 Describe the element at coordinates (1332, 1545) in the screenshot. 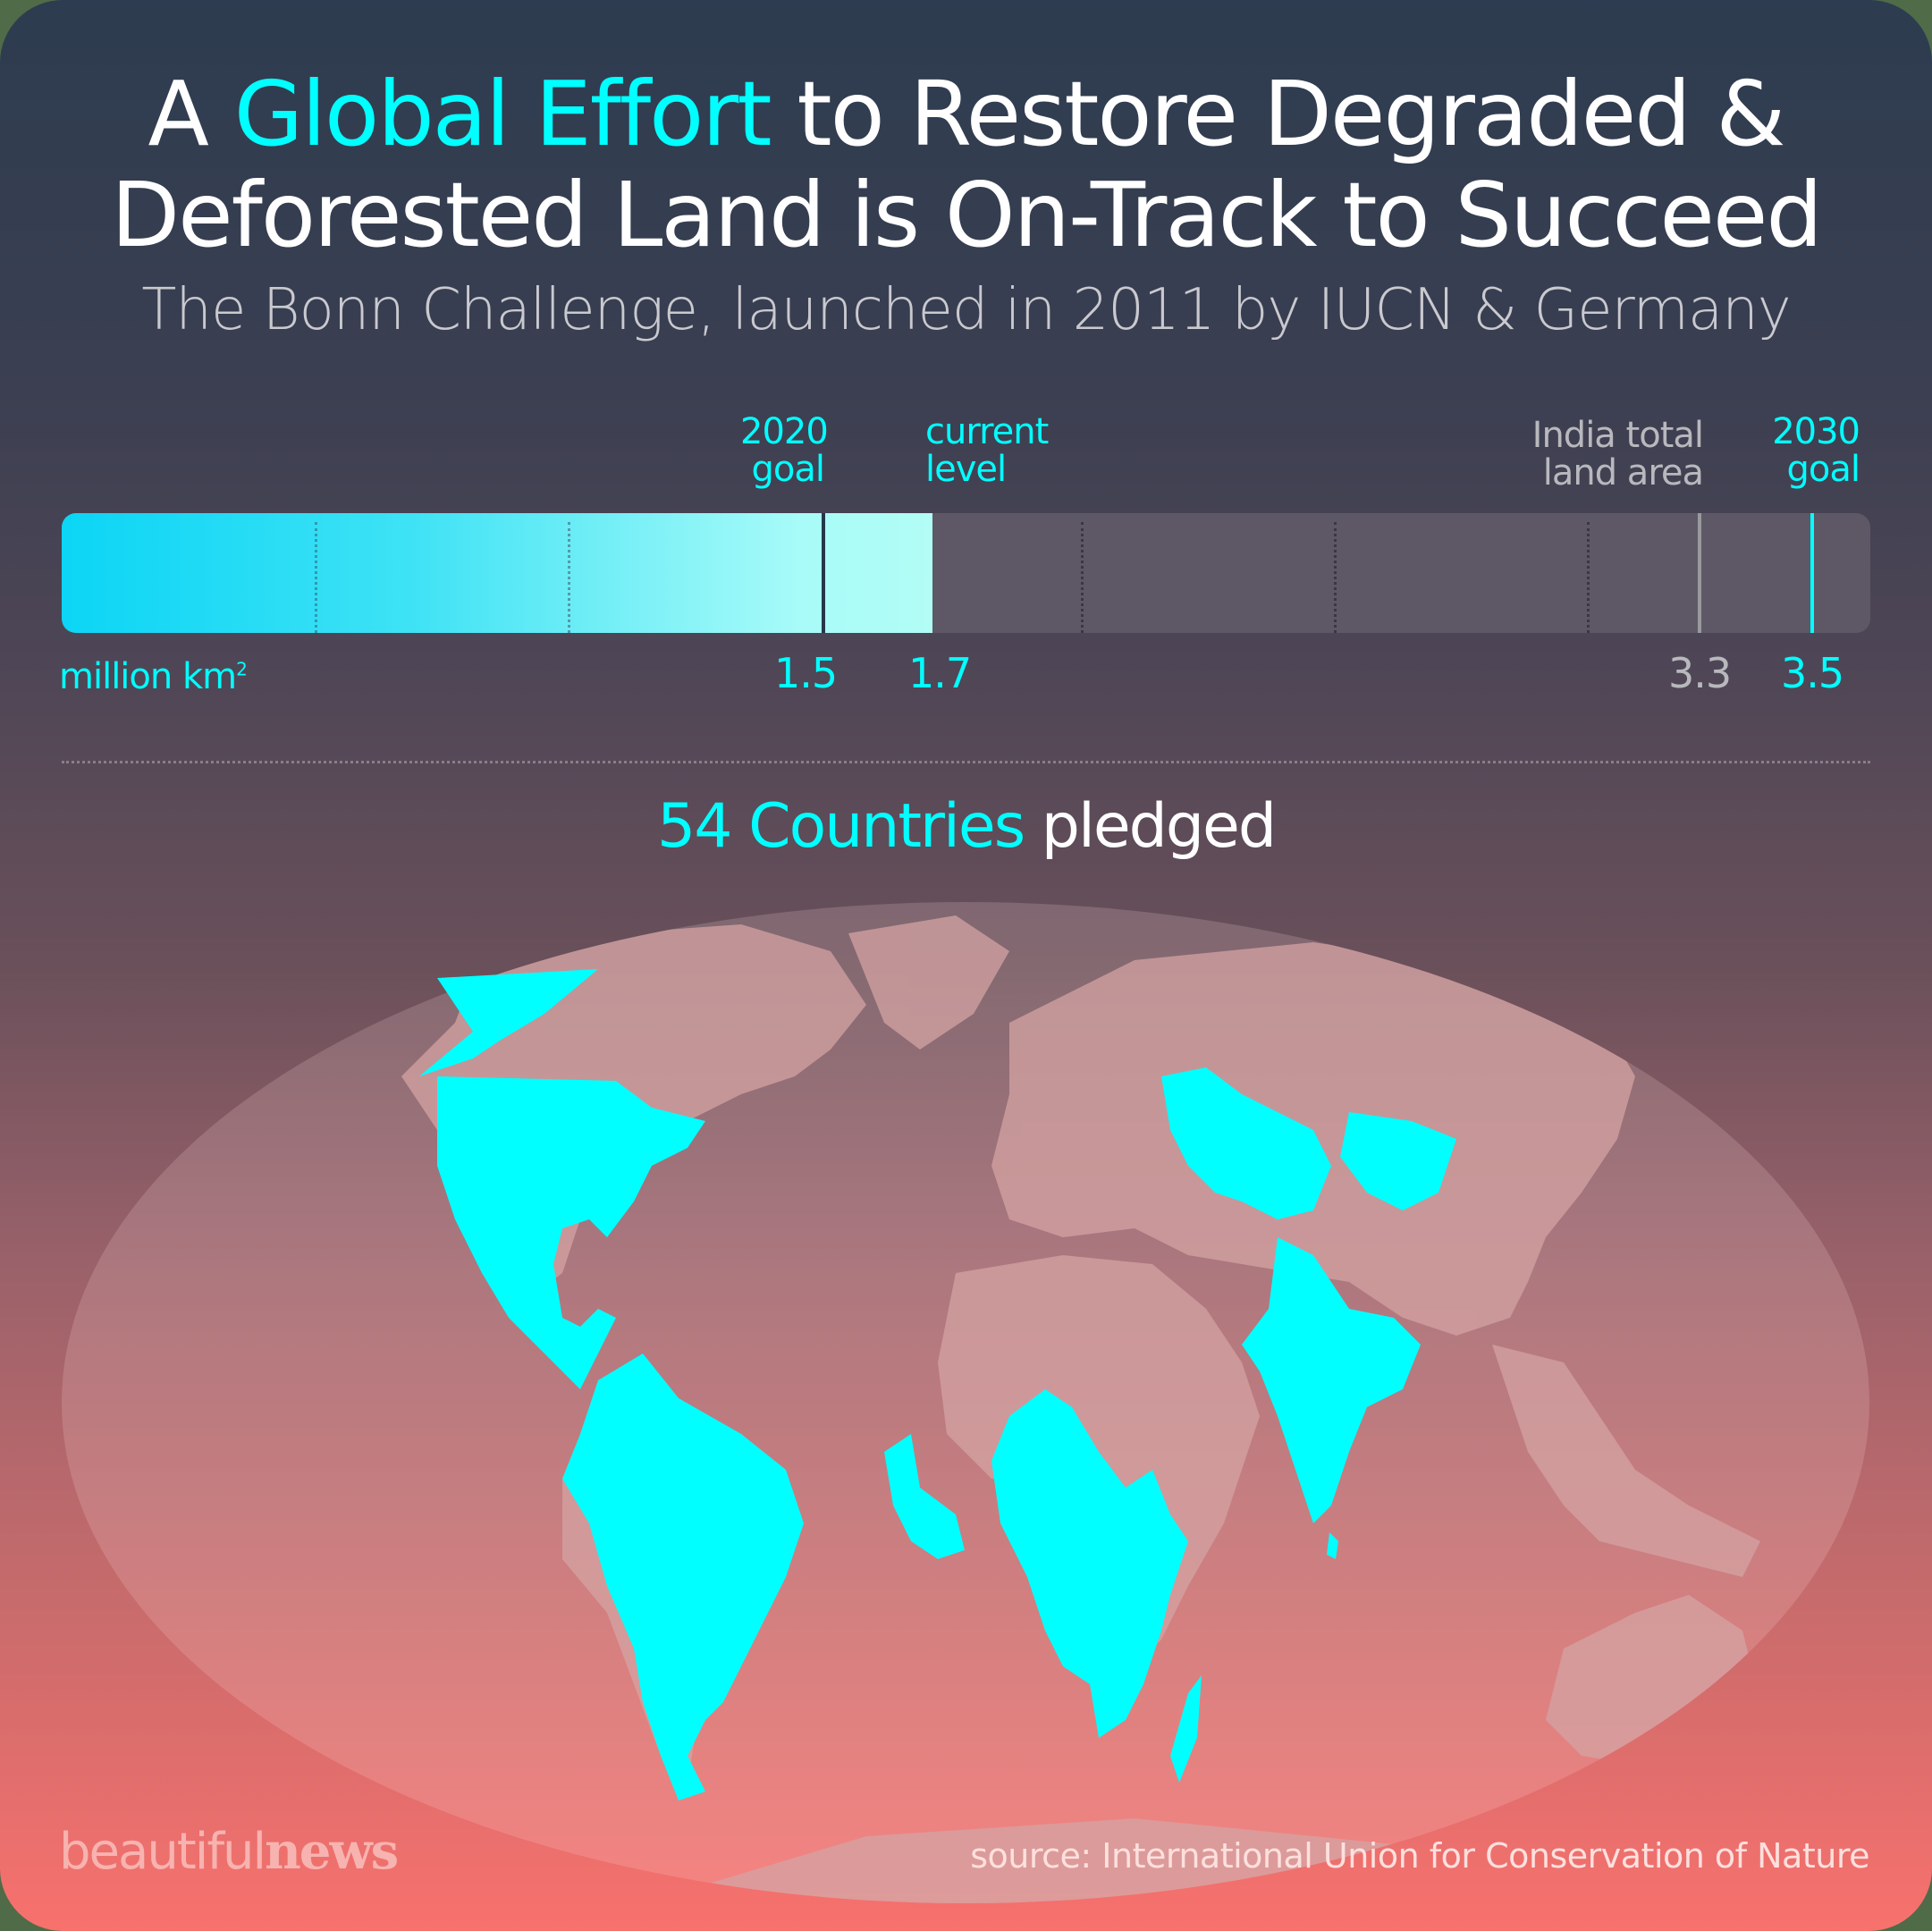

I see `region-sri-lanka` at that location.